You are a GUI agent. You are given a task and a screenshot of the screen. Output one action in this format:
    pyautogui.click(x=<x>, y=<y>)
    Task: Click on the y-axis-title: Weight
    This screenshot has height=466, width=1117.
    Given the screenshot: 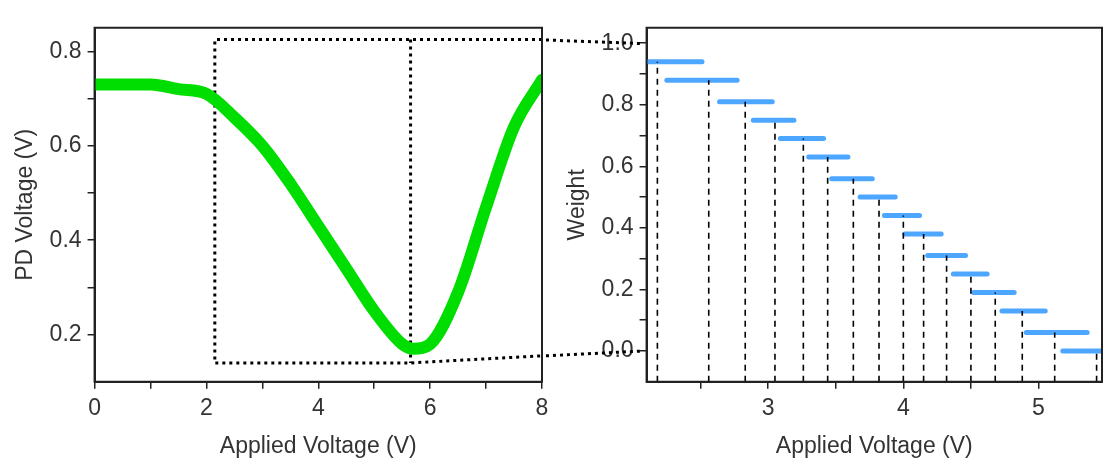 What is the action you would take?
    pyautogui.click(x=576, y=204)
    